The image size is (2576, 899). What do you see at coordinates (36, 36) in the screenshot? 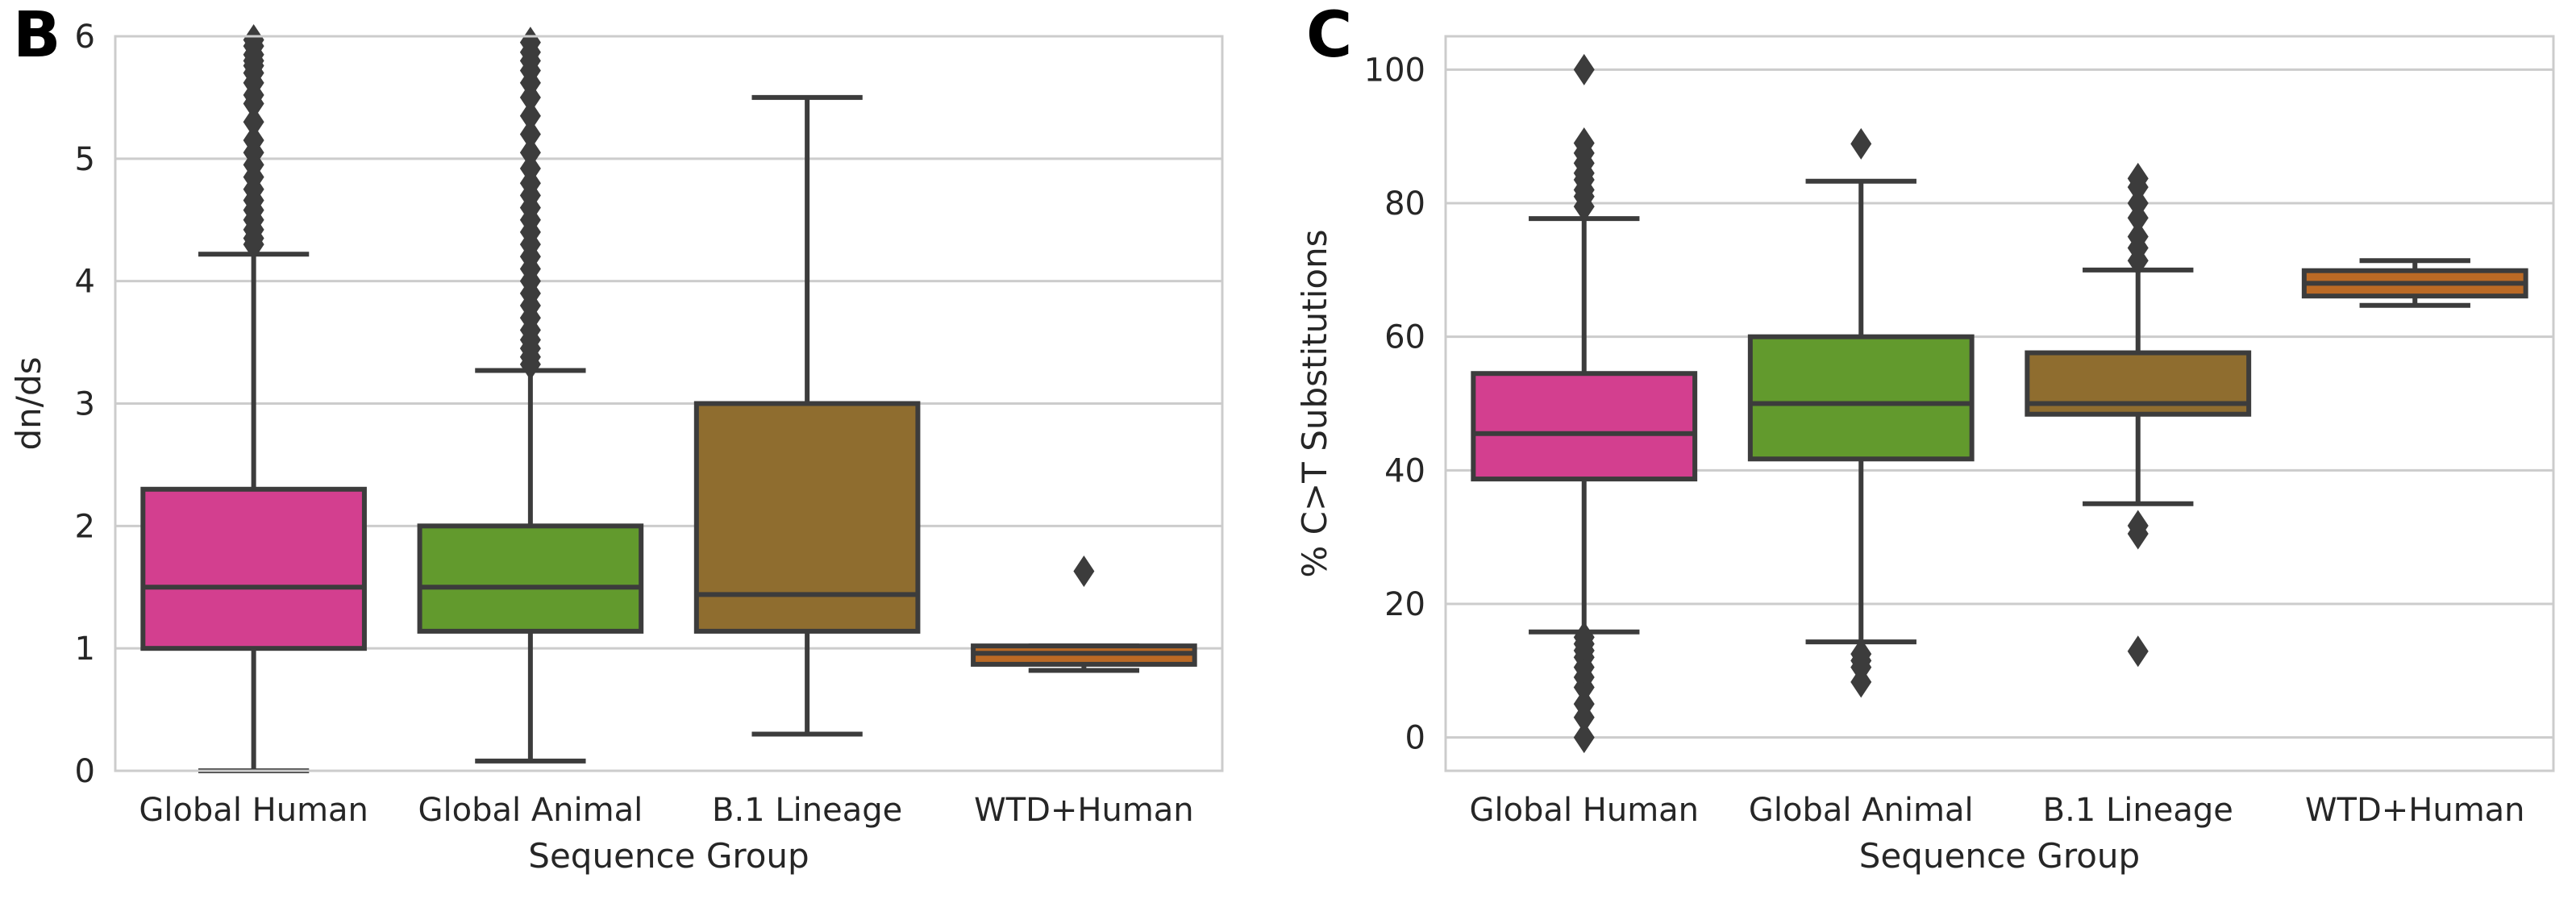
I see `panel-label-b: B` at bounding box center [36, 36].